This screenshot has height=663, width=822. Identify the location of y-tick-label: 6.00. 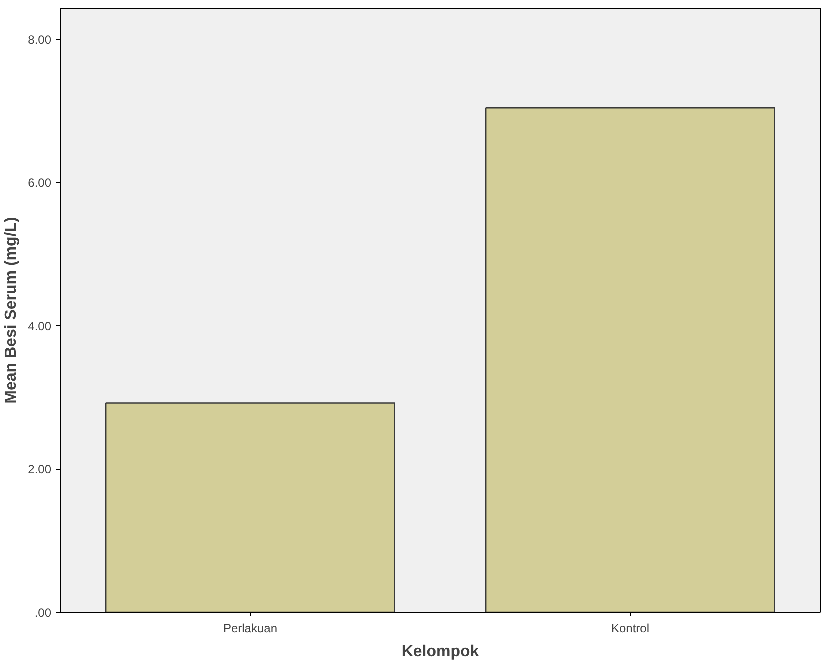
(40, 183).